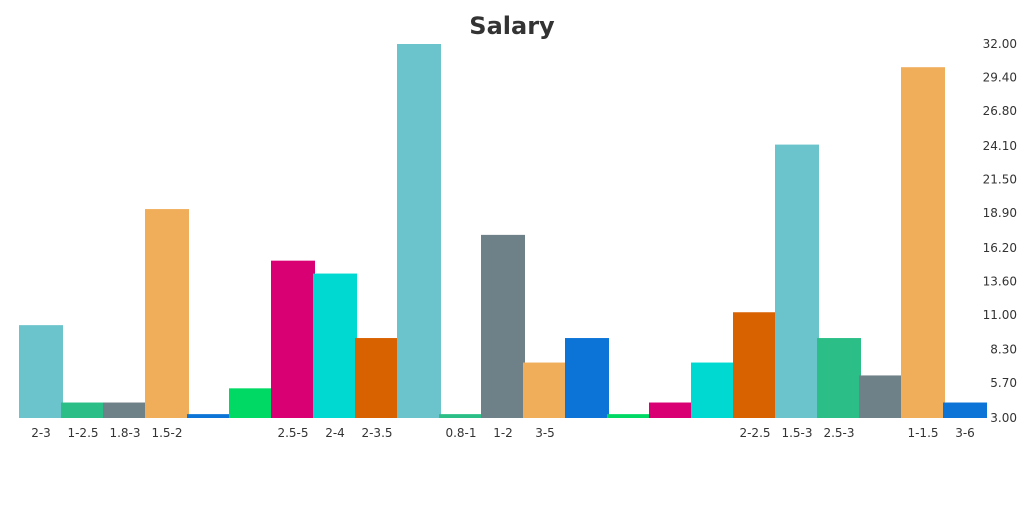  I want to click on y-tick-label: 24.10, so click(1000, 146).